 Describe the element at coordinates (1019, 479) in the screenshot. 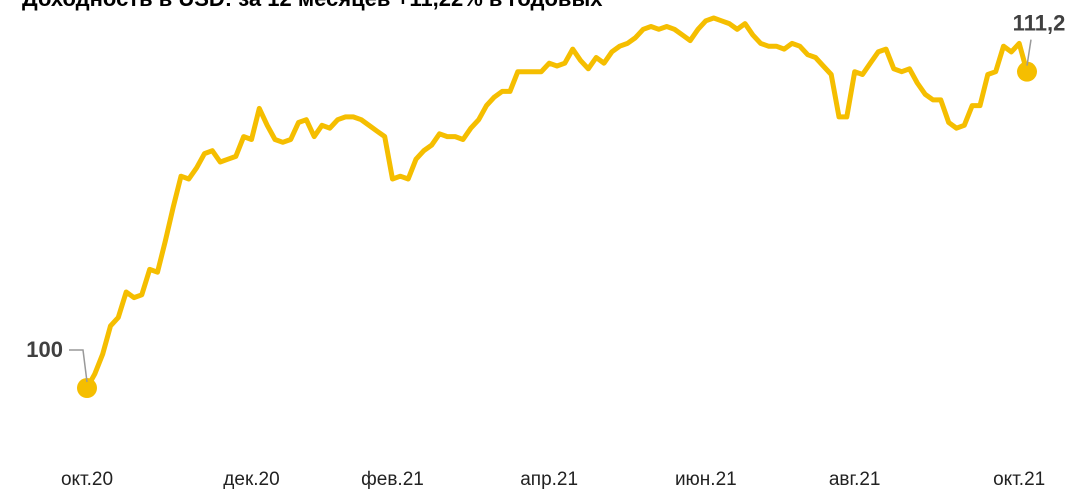

I see `x-tick-label: окт.21` at that location.